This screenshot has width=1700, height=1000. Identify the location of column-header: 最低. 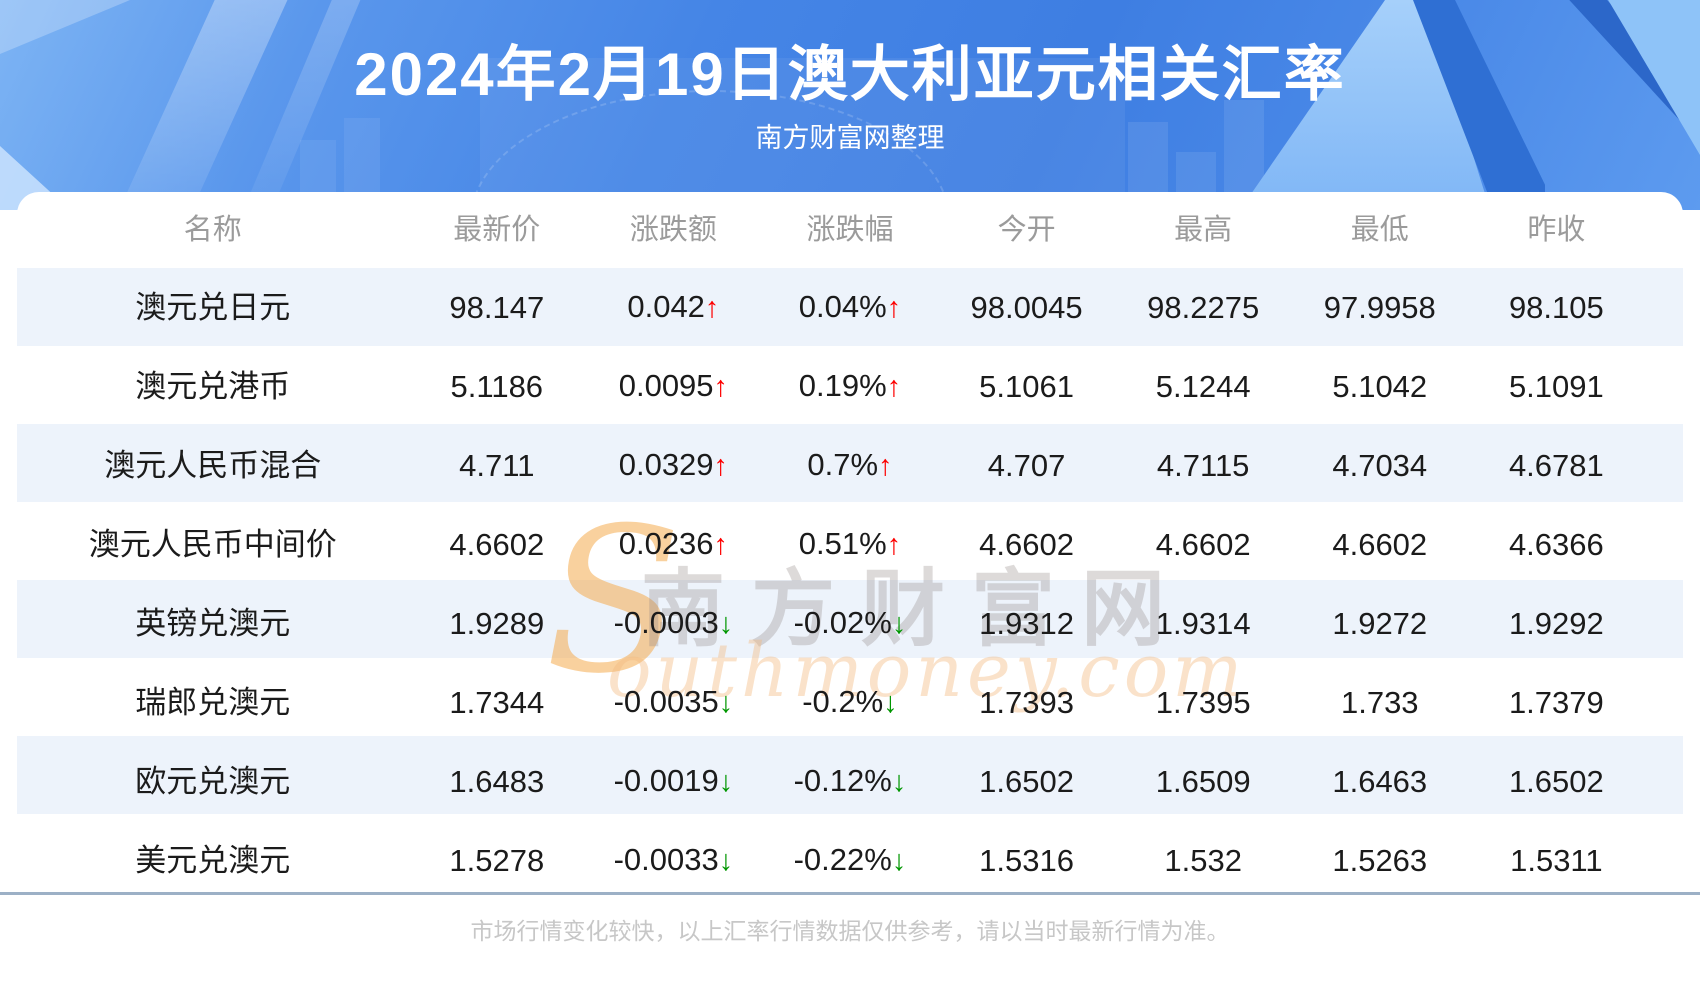
(1379, 230).